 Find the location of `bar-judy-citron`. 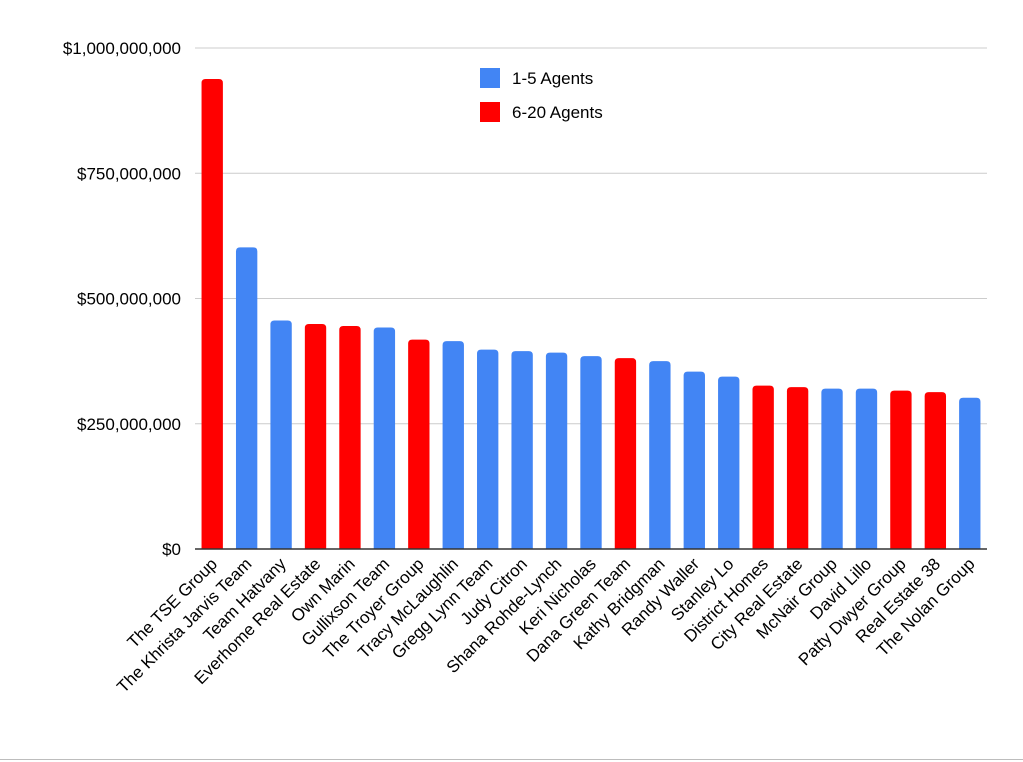

bar-judy-citron is located at coordinates (522, 450).